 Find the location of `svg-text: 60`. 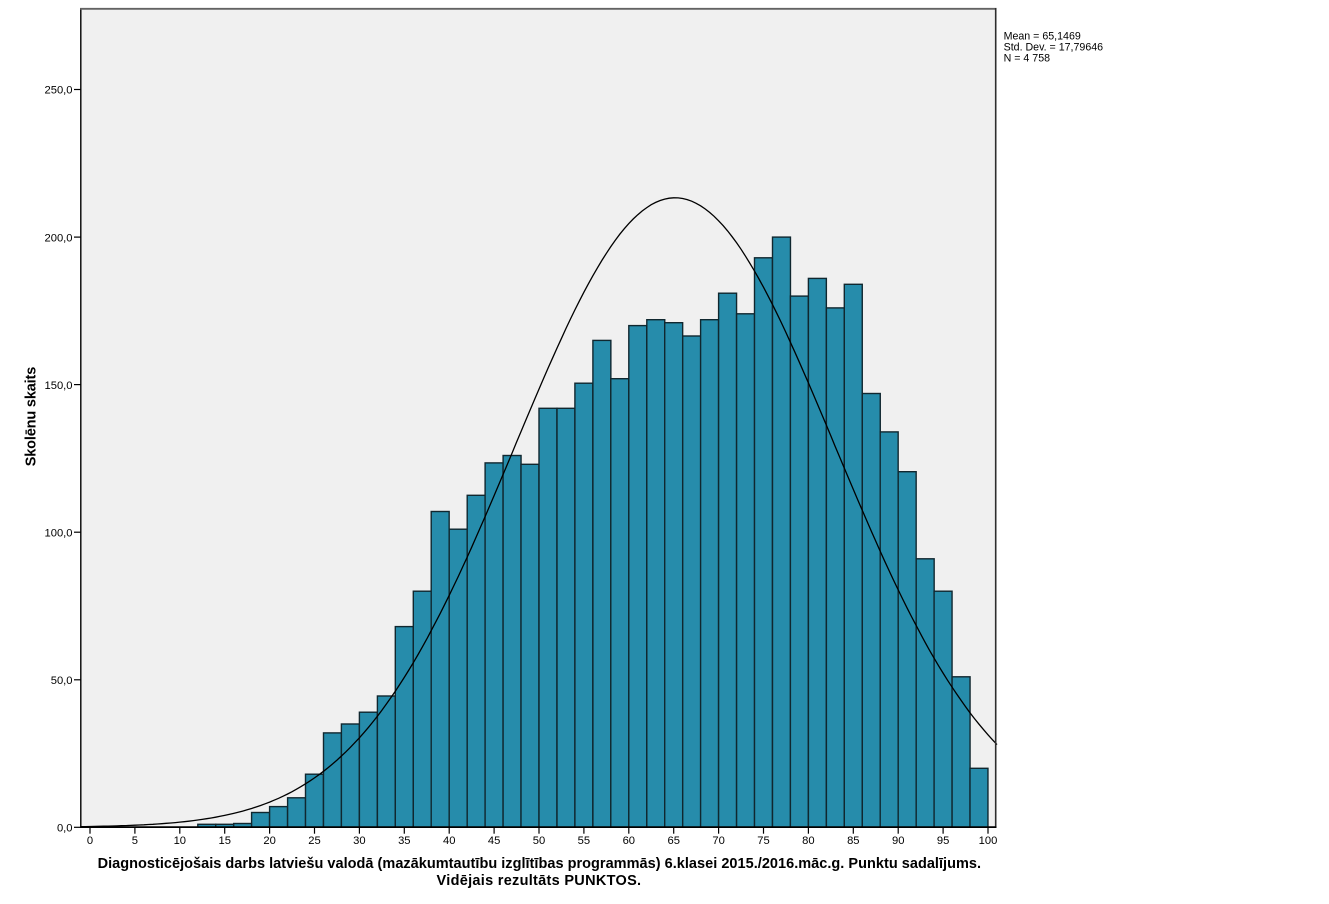

svg-text: 60 is located at coordinates (629, 841).